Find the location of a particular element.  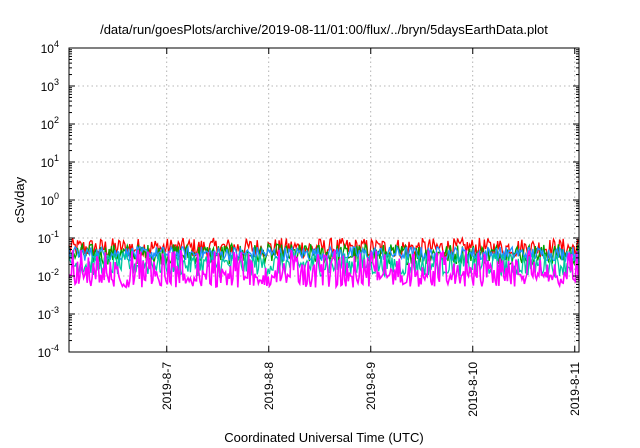

x-tick-label: 2019-8-7 is located at coordinates (167, 386).